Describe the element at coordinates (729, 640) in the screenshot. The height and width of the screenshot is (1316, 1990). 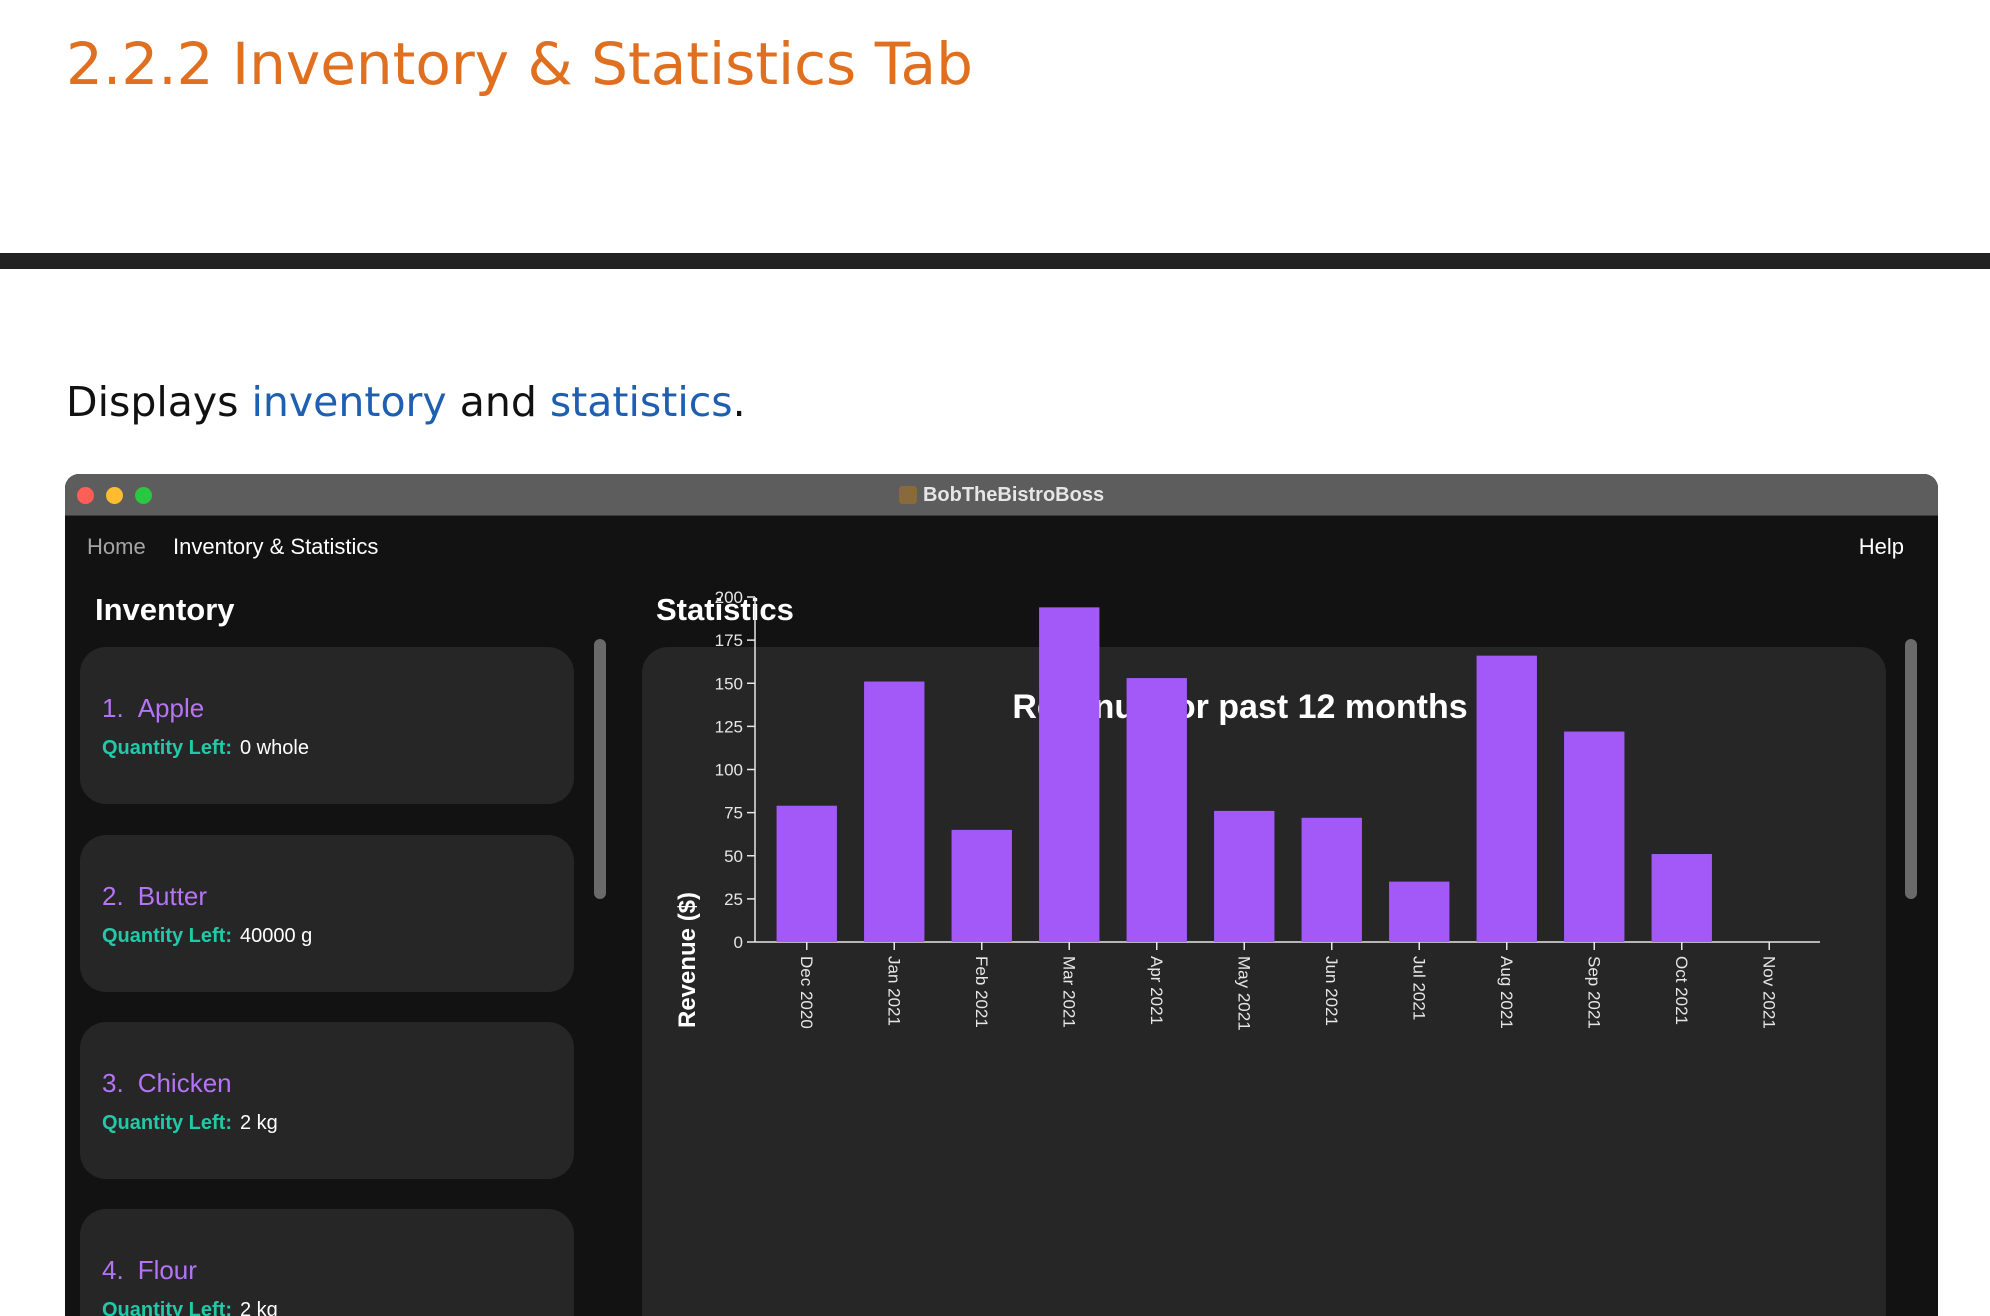
I see `y-tick-label: 175` at that location.